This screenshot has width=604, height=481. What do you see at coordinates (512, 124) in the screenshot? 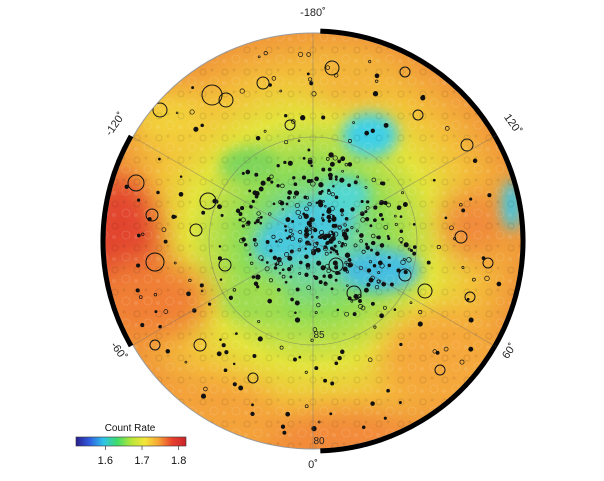
I see `lon-label-upper-right: 120˚` at bounding box center [512, 124].